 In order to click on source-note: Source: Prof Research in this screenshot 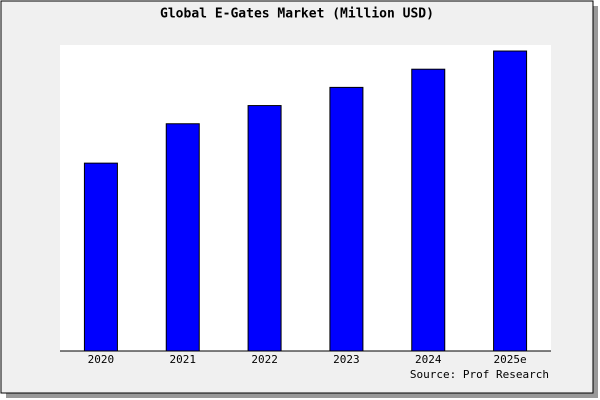, I will do `click(479, 374)`.